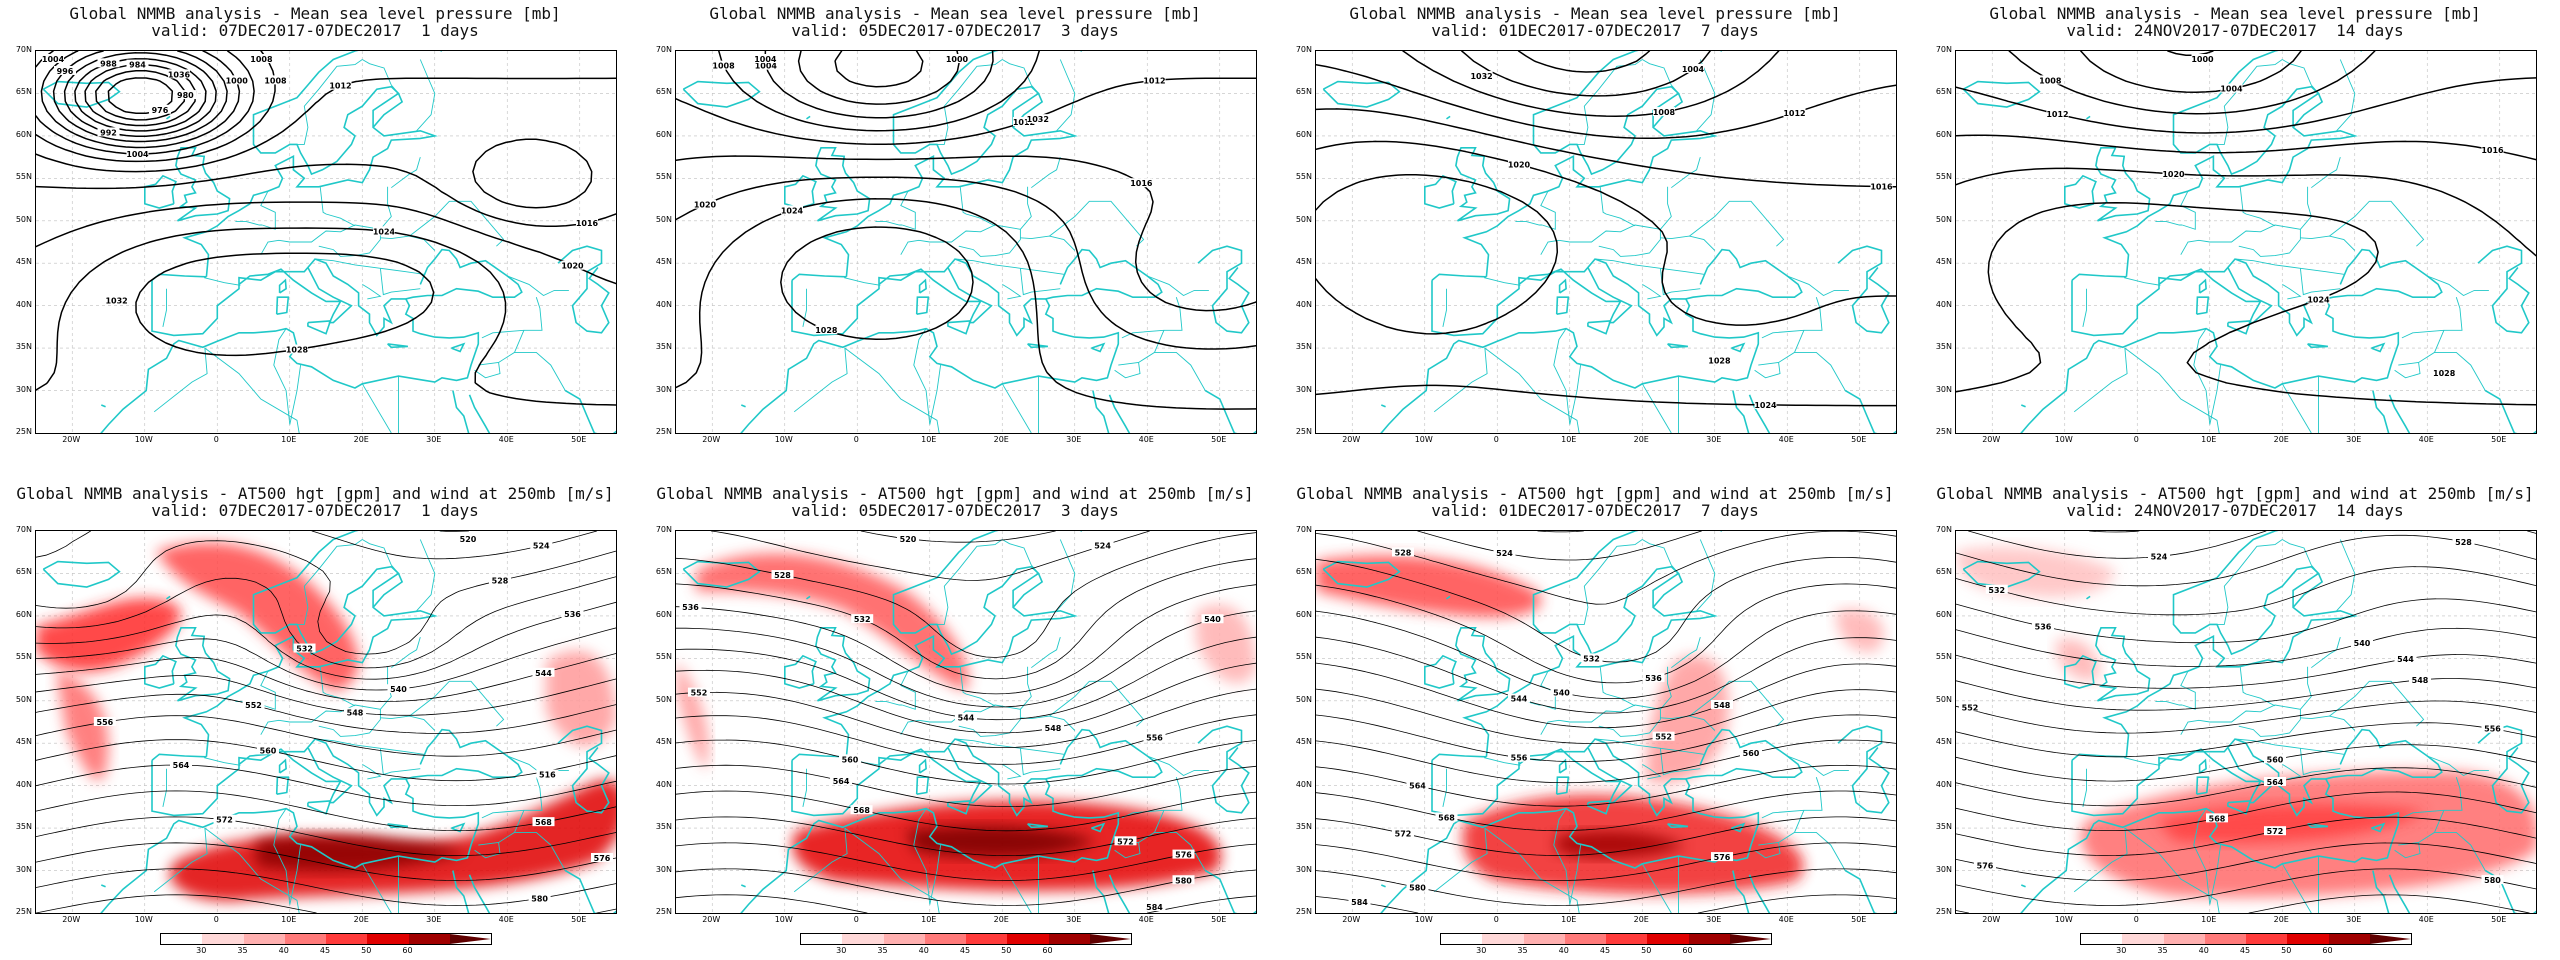  I want to click on contour-label: 580, so click(1417, 887).